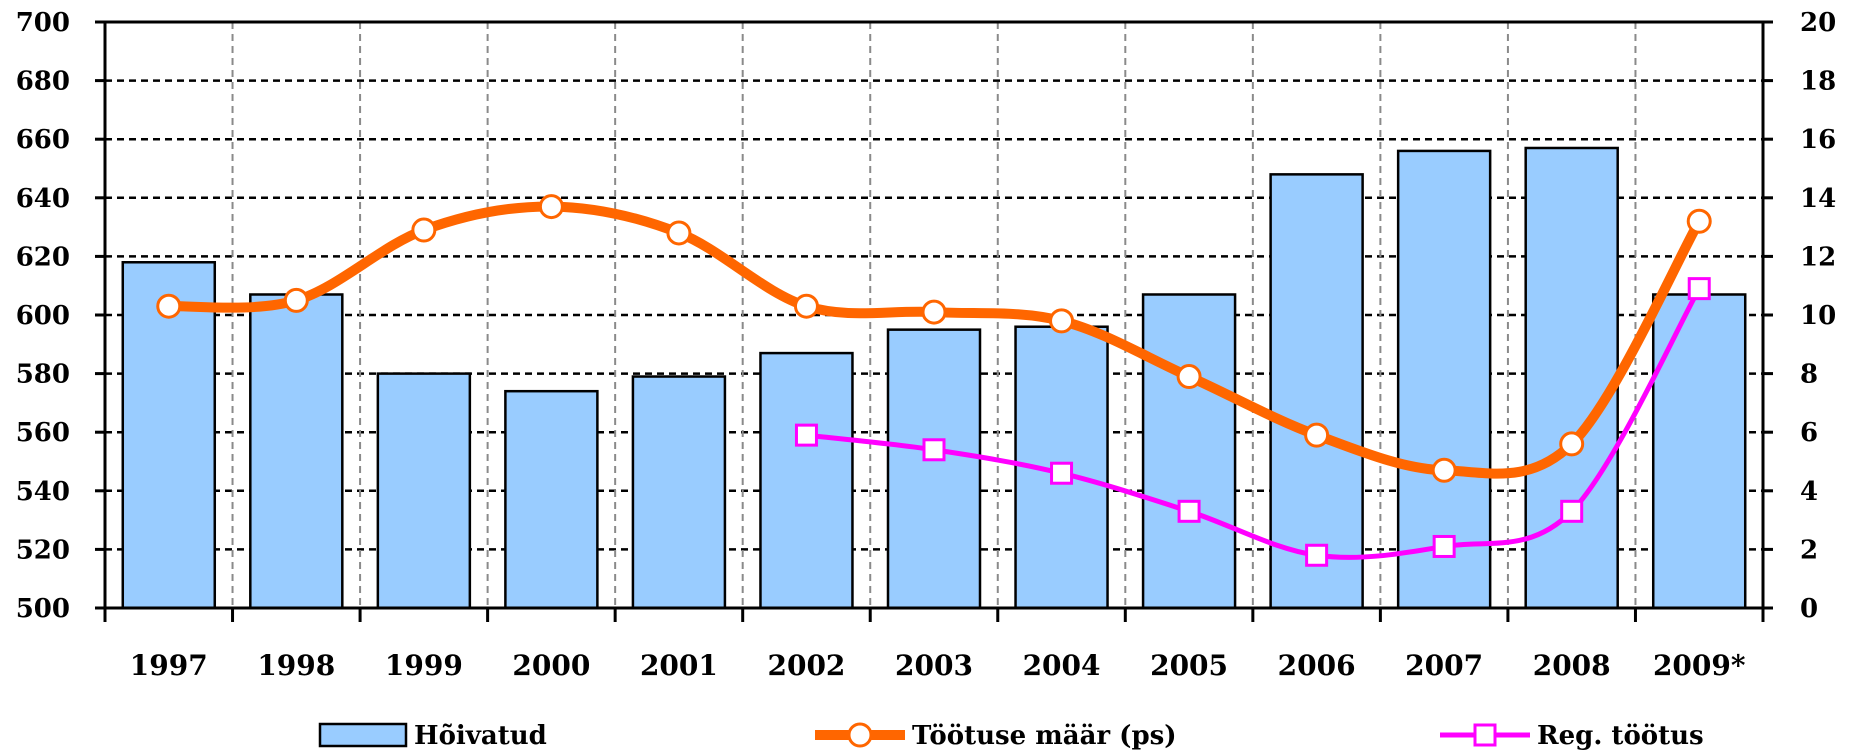  Describe the element at coordinates (1818, 257) in the screenshot. I see `y-right-tick-label: 12` at that location.